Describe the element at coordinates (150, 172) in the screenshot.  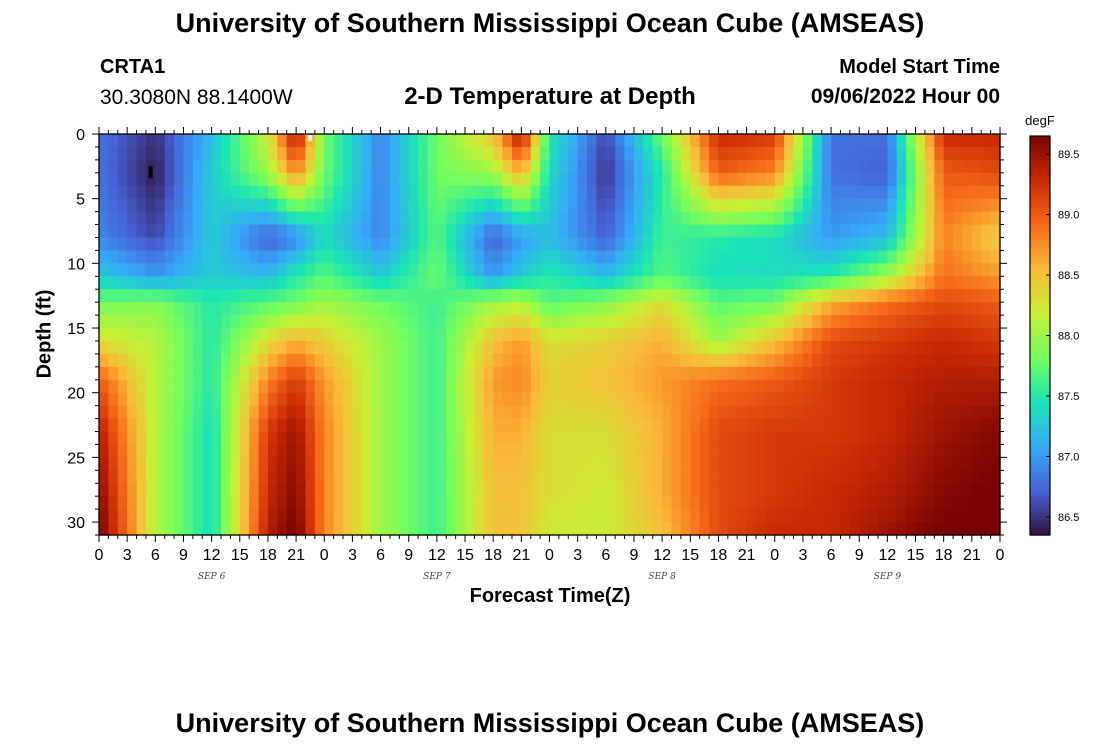
I see `black-marker` at that location.